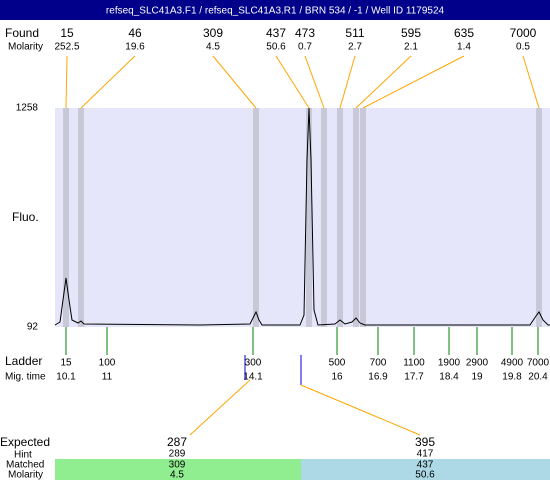  Describe the element at coordinates (67, 33) in the screenshot. I see `found-size: 15` at that location.